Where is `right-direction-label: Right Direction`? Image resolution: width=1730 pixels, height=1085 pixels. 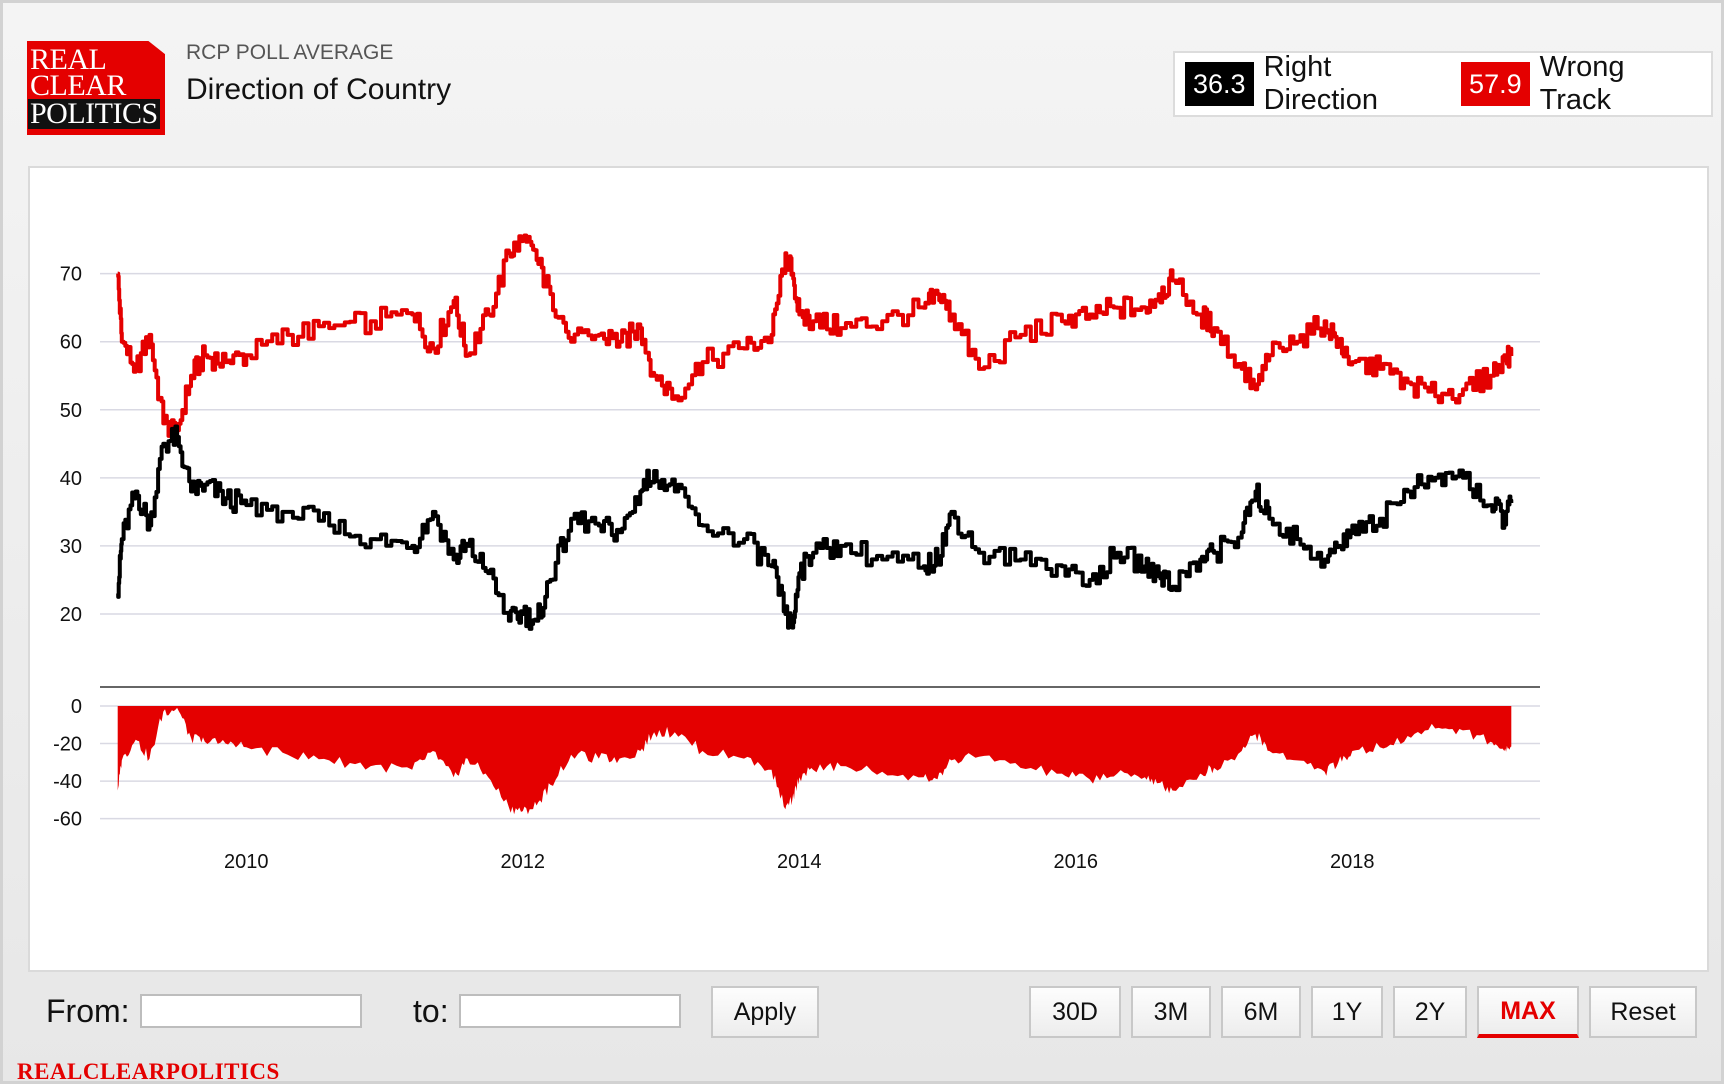 right-direction-label: Right Direction is located at coordinates (1320, 83).